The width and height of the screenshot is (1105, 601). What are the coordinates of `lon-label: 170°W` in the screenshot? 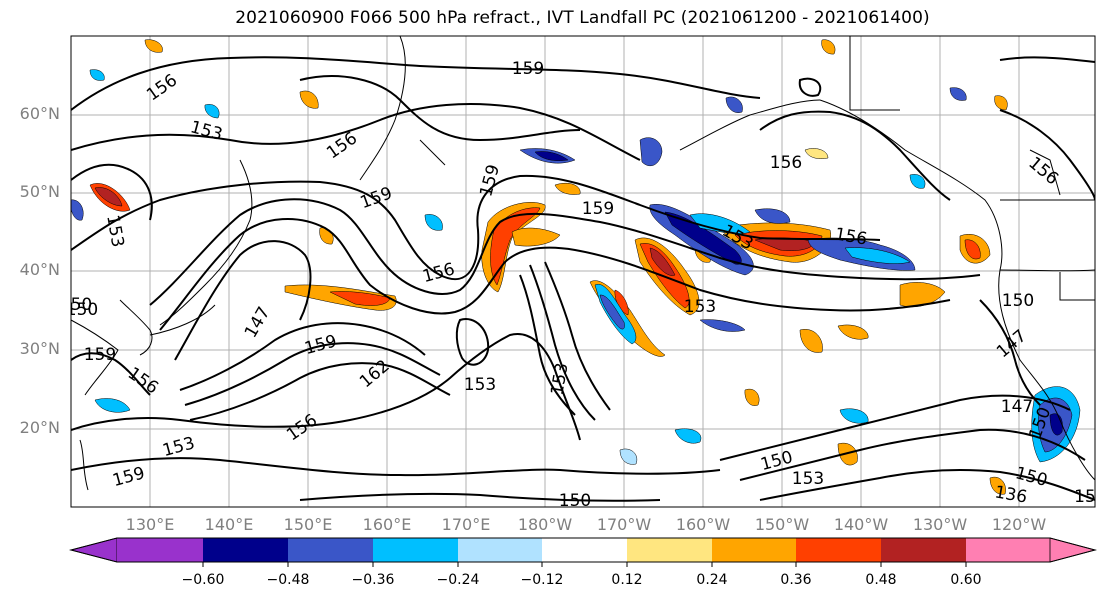 It's located at (624, 524).